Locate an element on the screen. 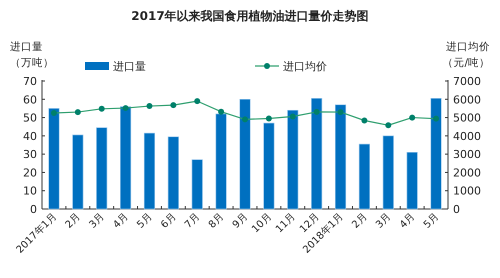  x-tick-label: 8月 is located at coordinates (216, 221).